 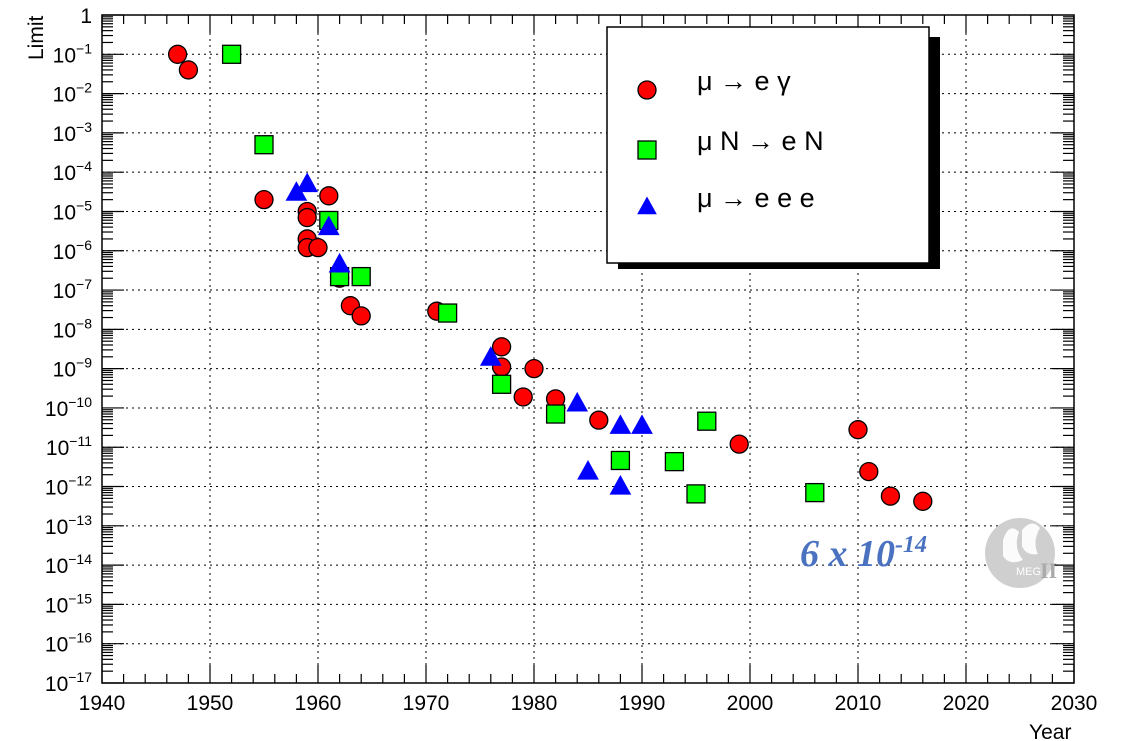 I want to click on limit-annotation: 6 x 10⁻¹⁴, so click(x=863, y=553).